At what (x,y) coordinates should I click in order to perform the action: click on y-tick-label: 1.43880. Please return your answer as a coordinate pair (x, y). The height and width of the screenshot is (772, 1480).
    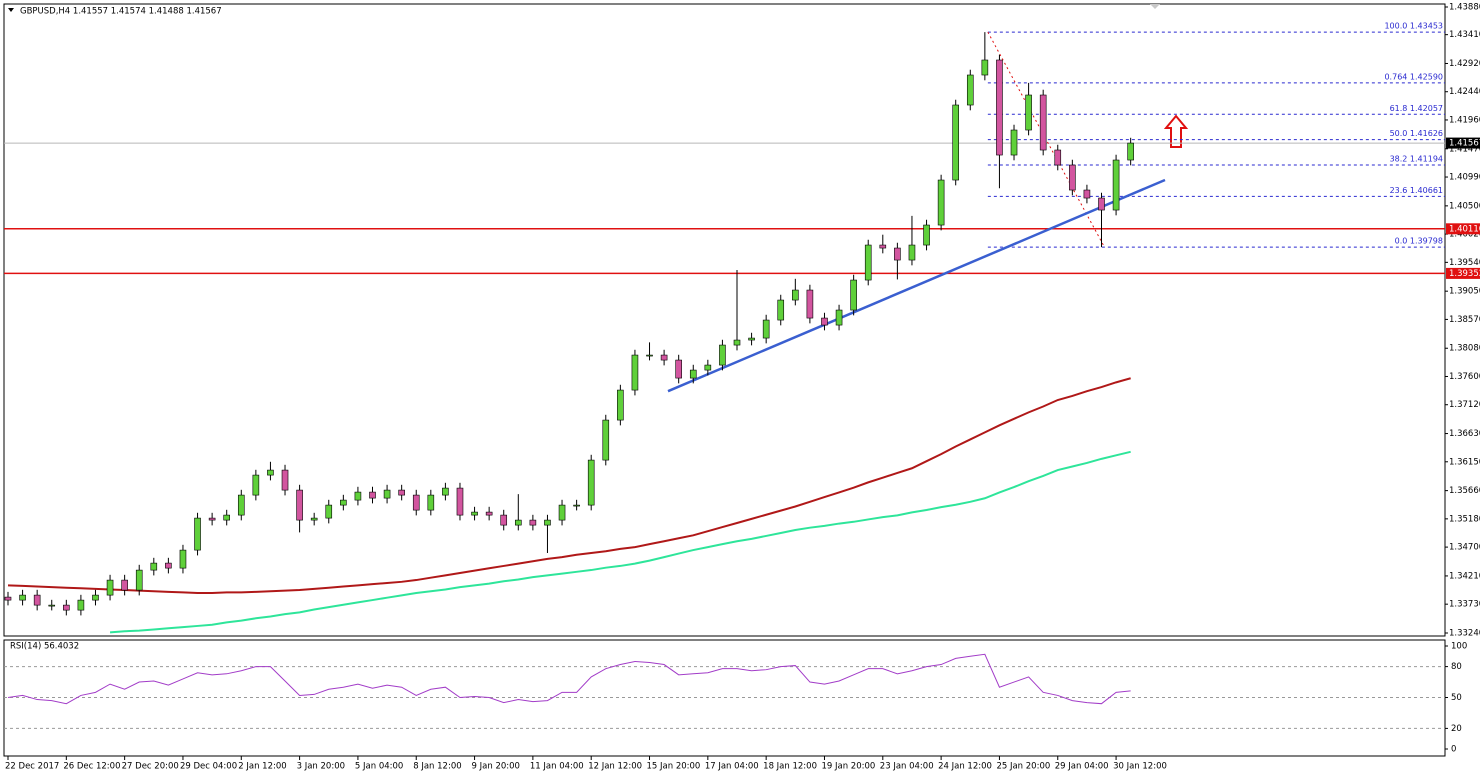
    Looking at the image, I should click on (1464, 8).